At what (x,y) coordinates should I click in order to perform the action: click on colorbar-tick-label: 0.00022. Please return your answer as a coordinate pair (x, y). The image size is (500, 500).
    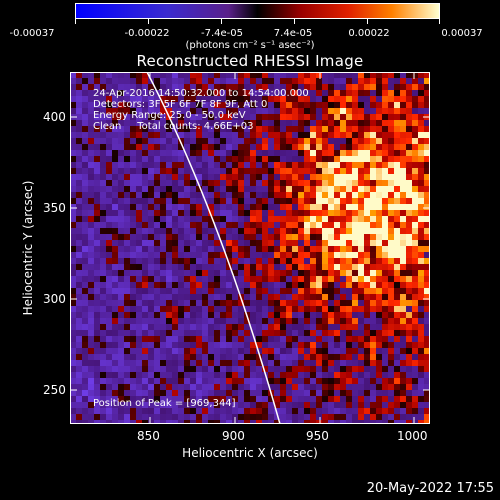
    Looking at the image, I should click on (369, 33).